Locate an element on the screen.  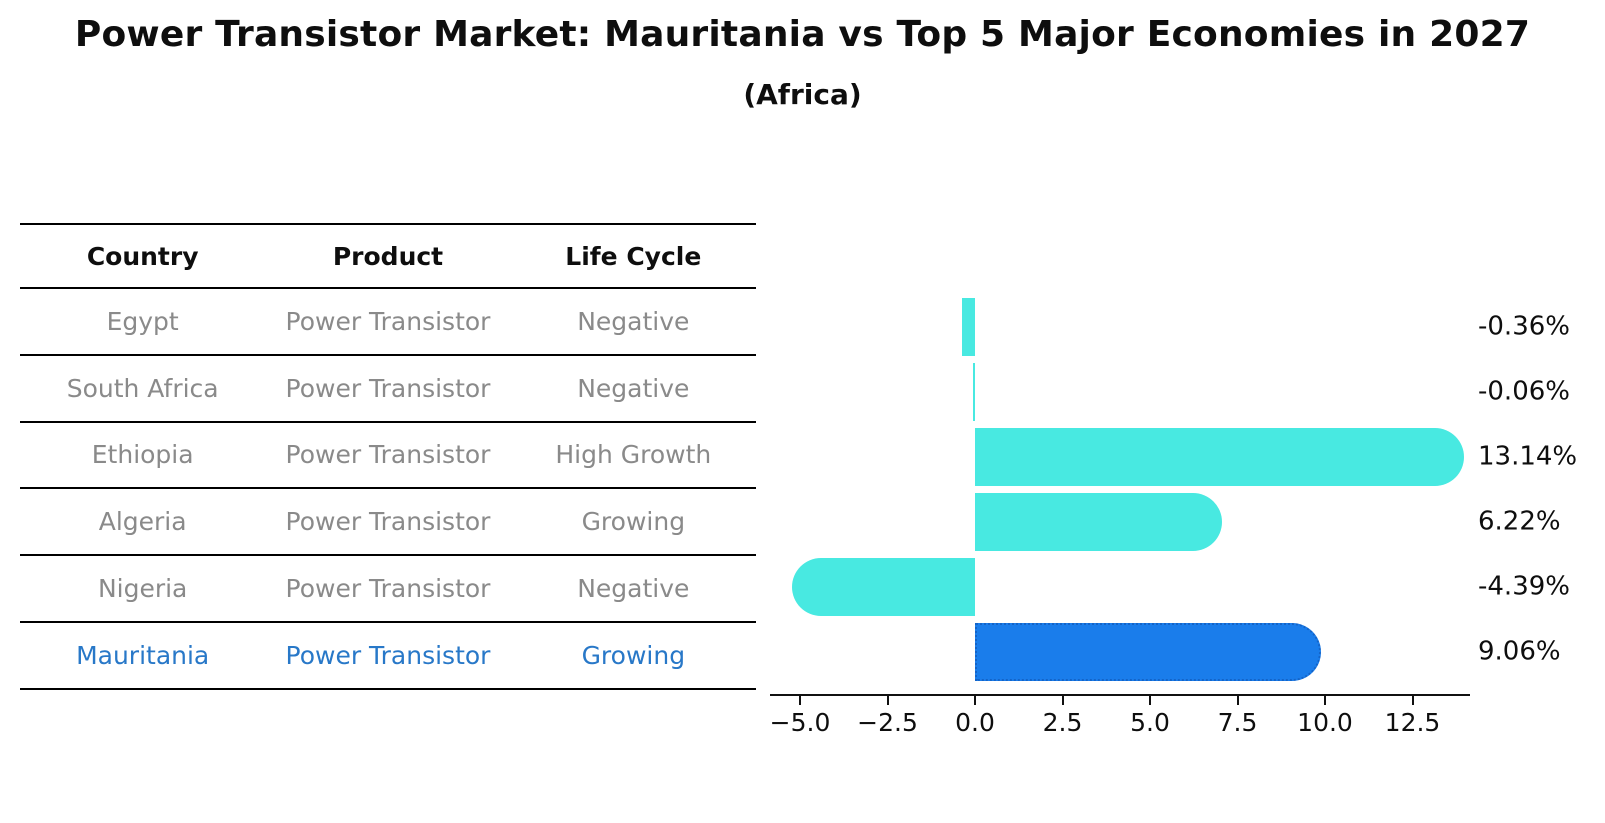
x-tick-label: 10.0 is located at coordinates (1325, 722).